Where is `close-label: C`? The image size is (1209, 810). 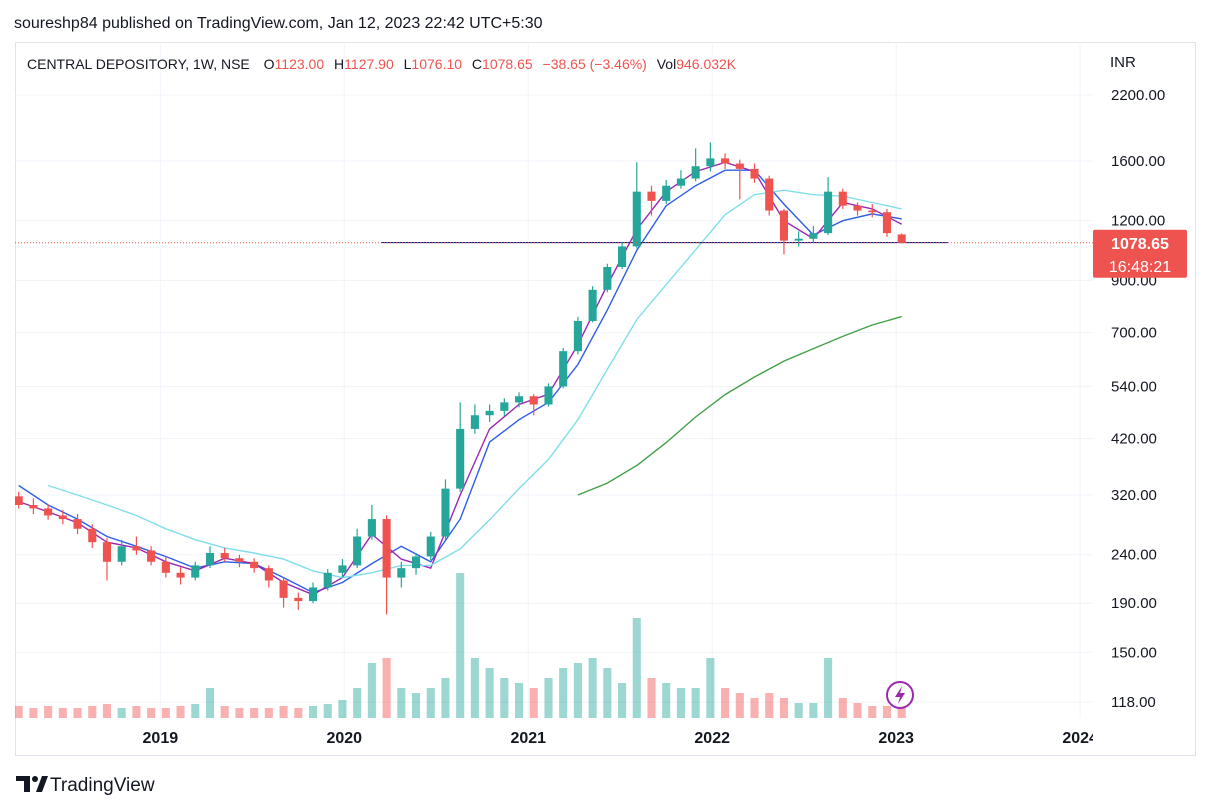 close-label: C is located at coordinates (477, 64).